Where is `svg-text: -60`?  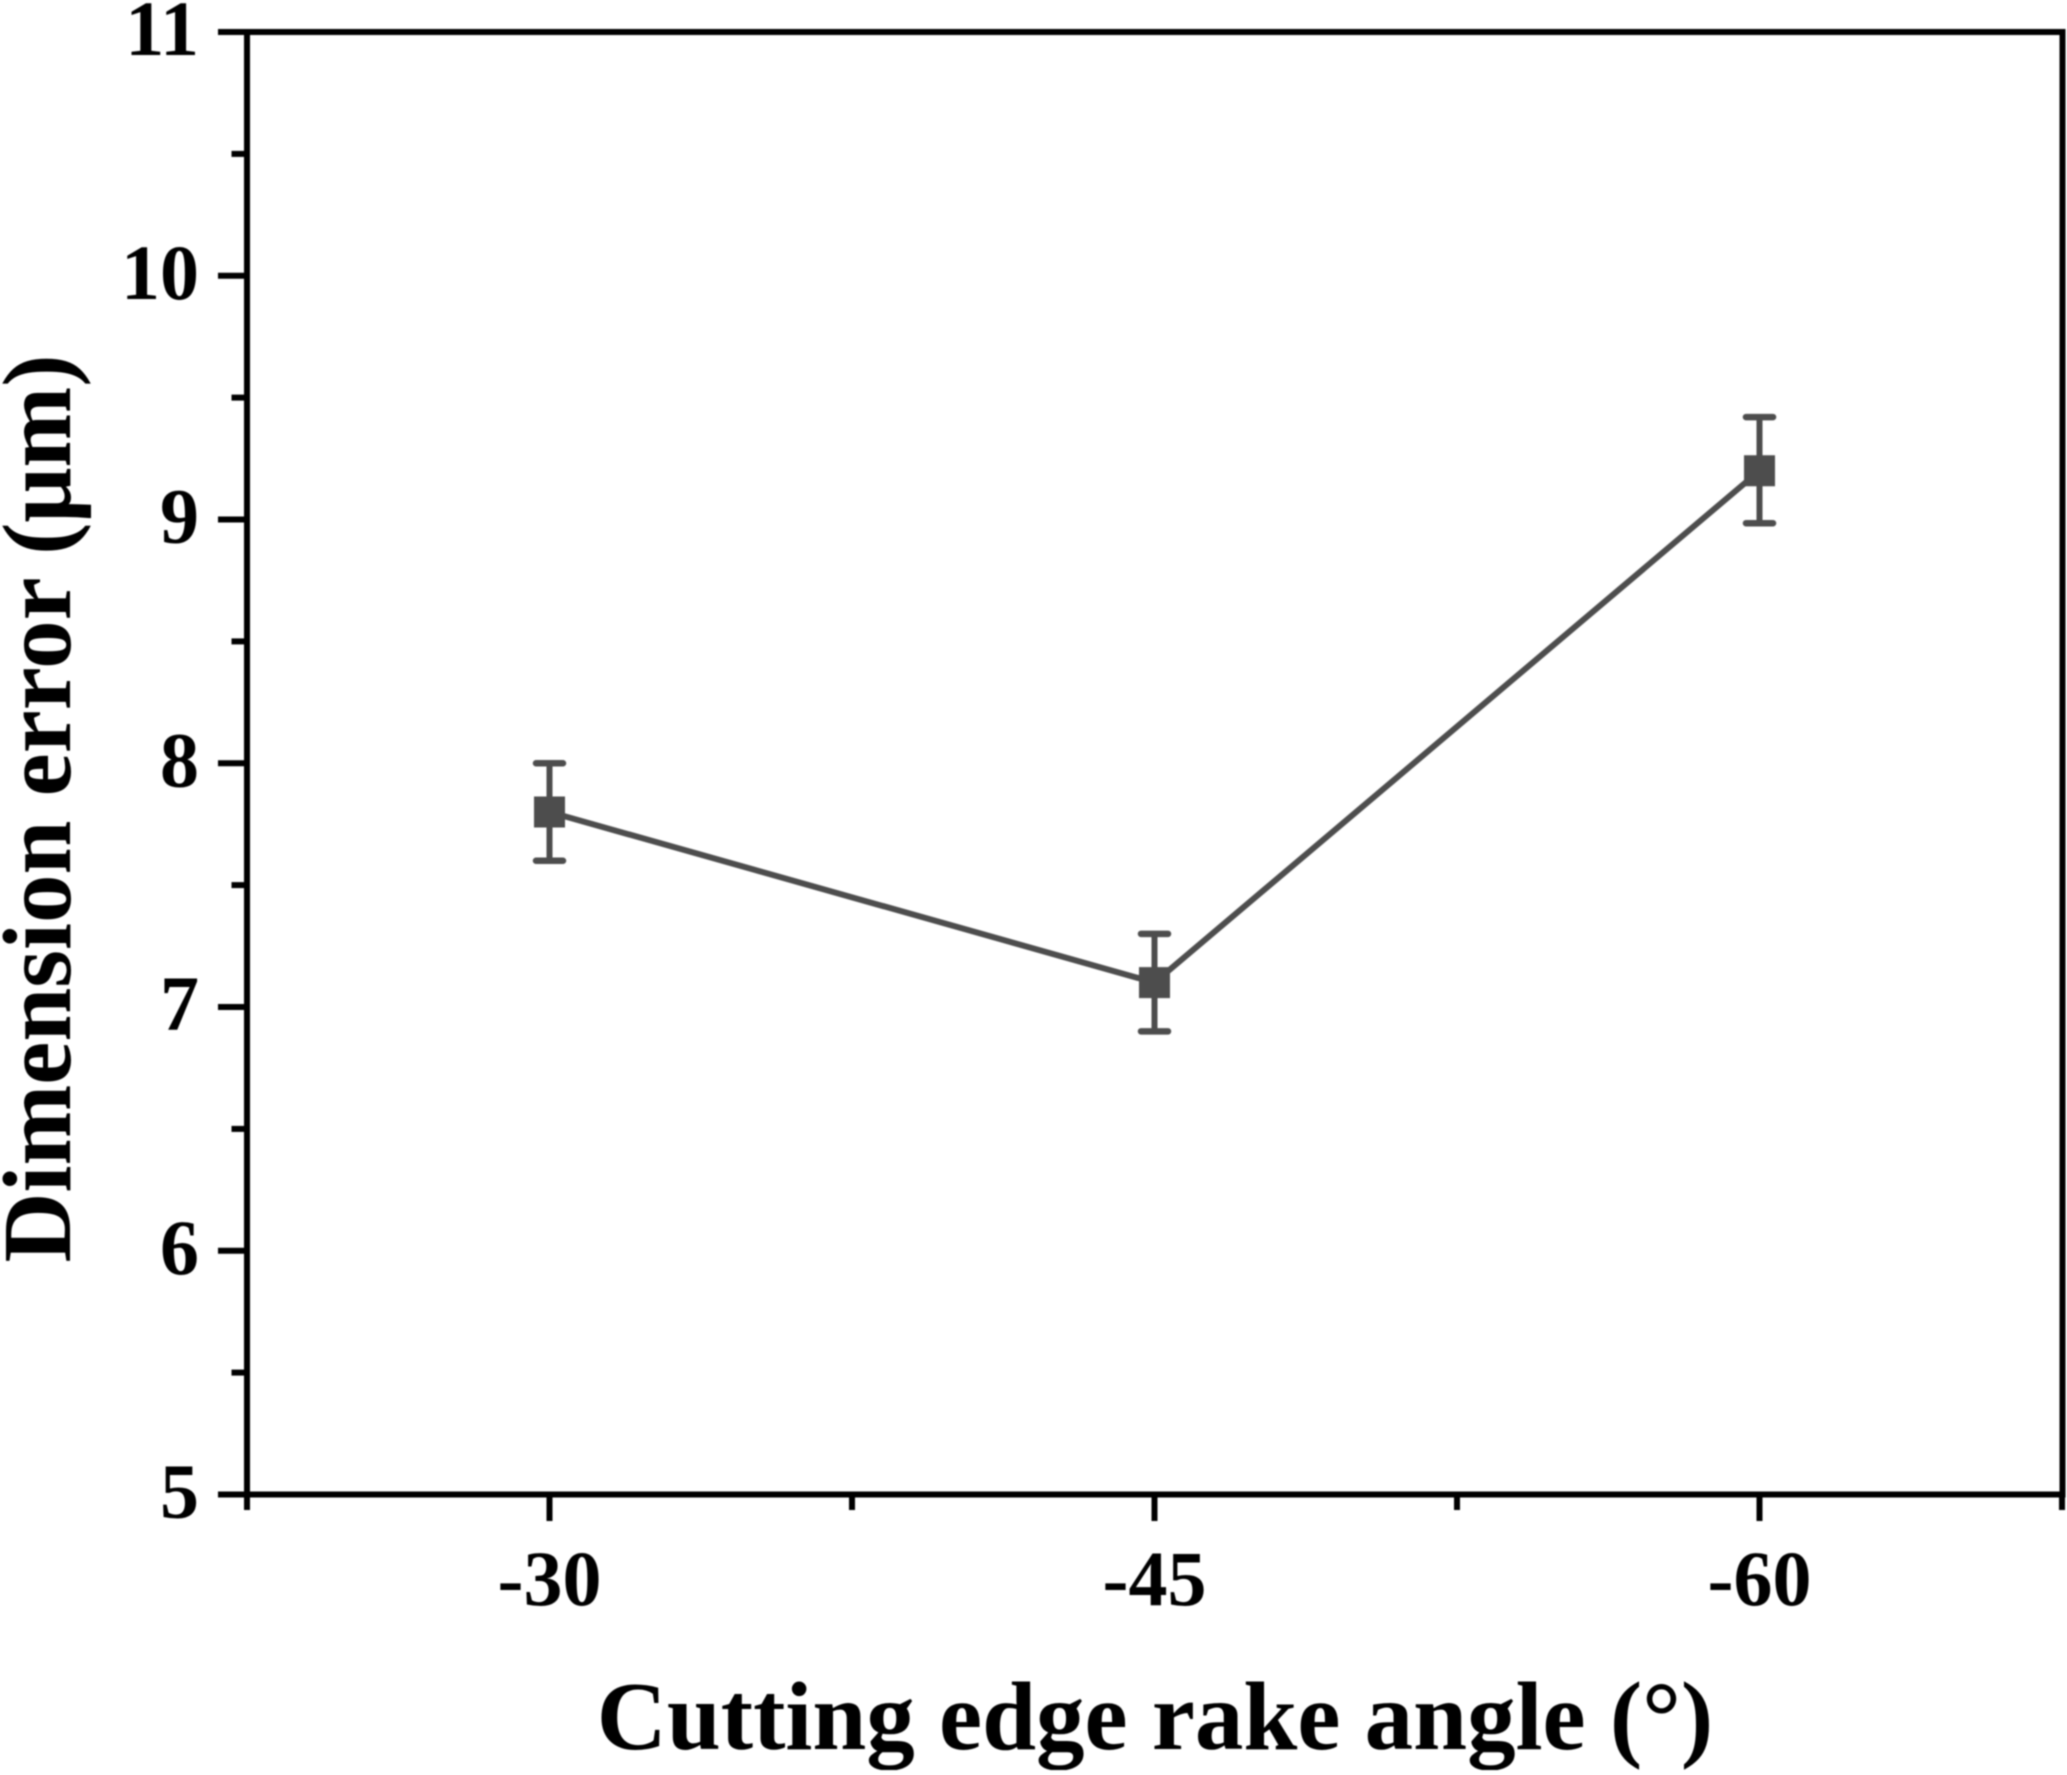 svg-text: -60 is located at coordinates (1760, 1578).